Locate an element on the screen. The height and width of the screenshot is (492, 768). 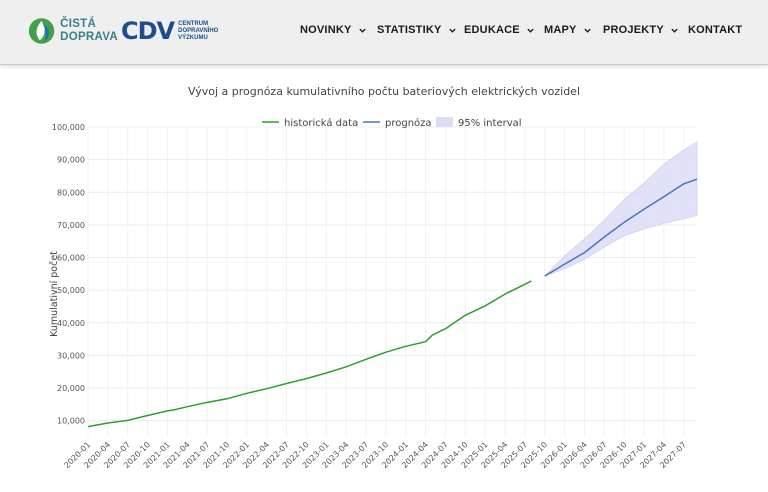
cdv-line-1: CENTRUM is located at coordinates (193, 23).